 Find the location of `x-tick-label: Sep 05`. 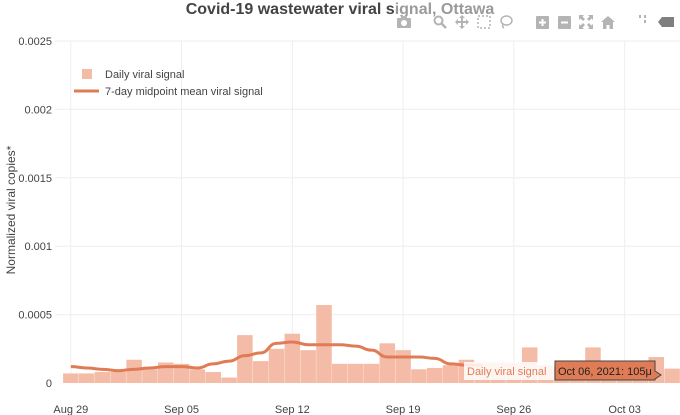

x-tick-label: Sep 05 is located at coordinates (181, 409).